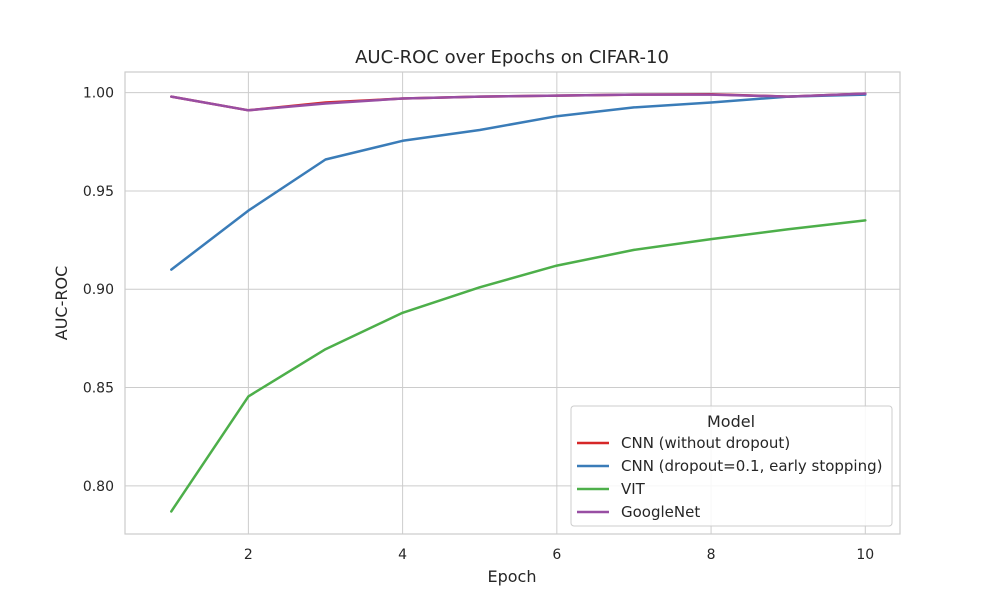  I want to click on y-tick-label: 0.90, so click(98, 290).